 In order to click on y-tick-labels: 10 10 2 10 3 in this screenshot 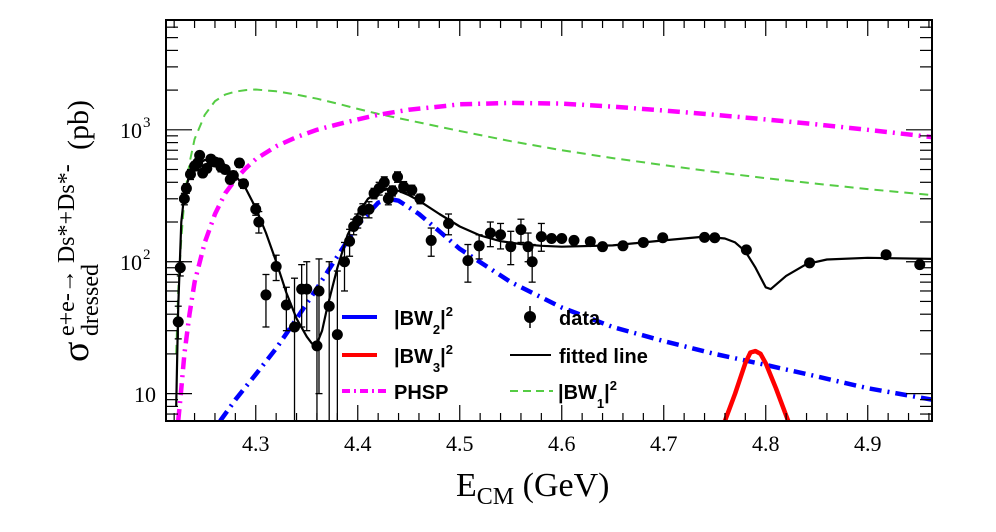, I will do `click(138, 261)`.